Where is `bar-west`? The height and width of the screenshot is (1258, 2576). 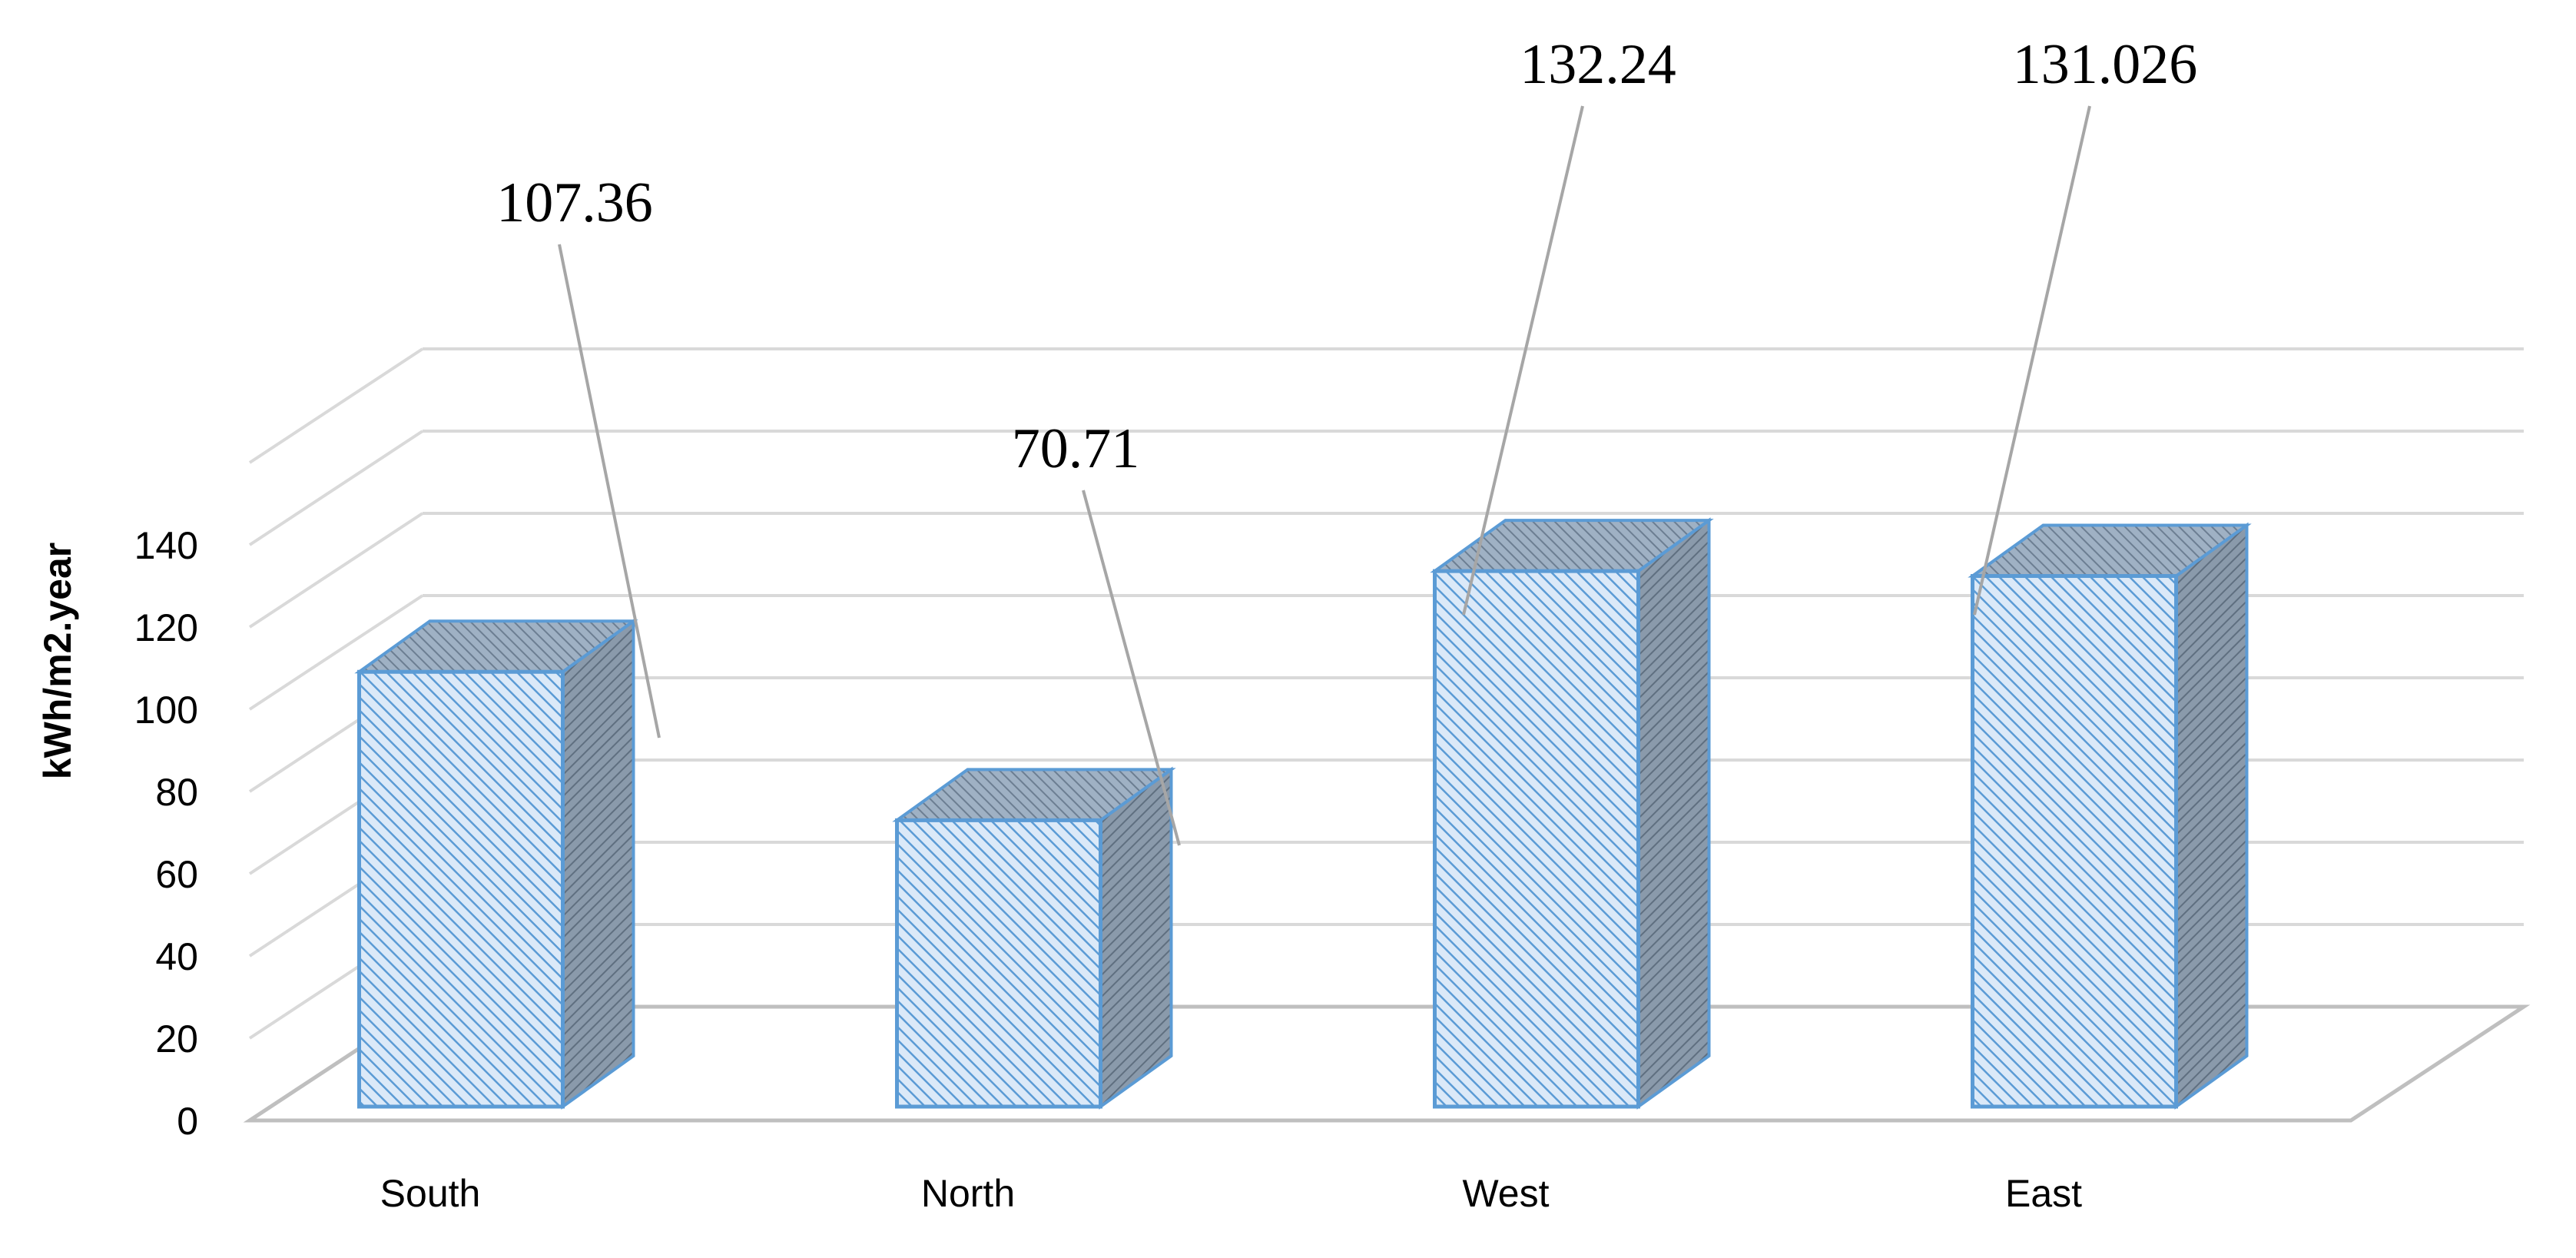
bar-west is located at coordinates (1536, 839).